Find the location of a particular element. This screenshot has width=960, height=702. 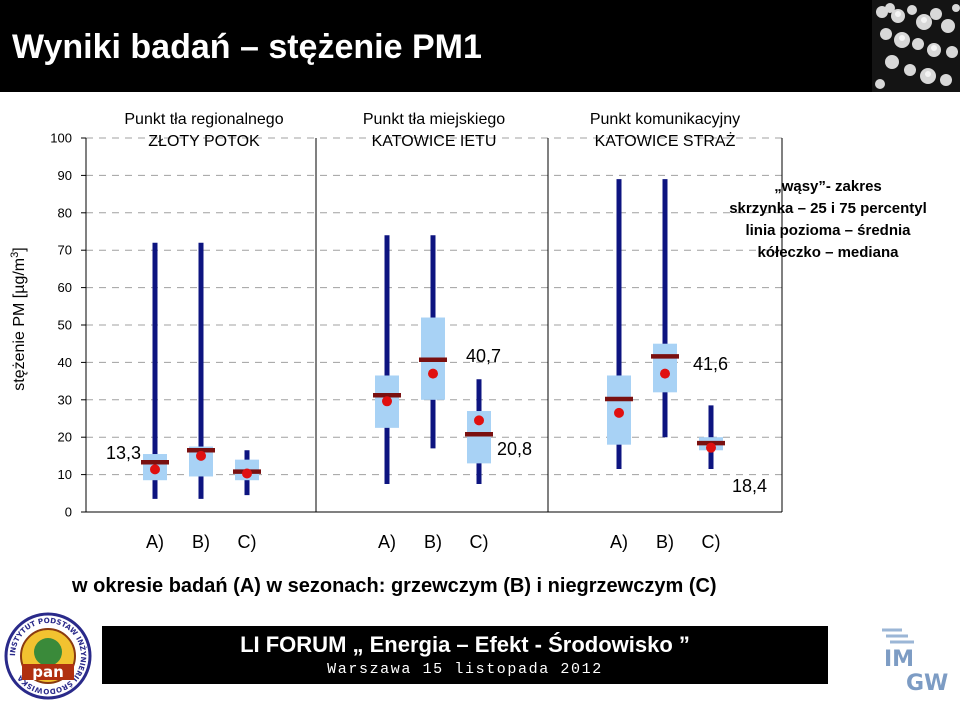

y-axis-title: stężenie PM [µg/m3] is located at coordinates (18, 318).